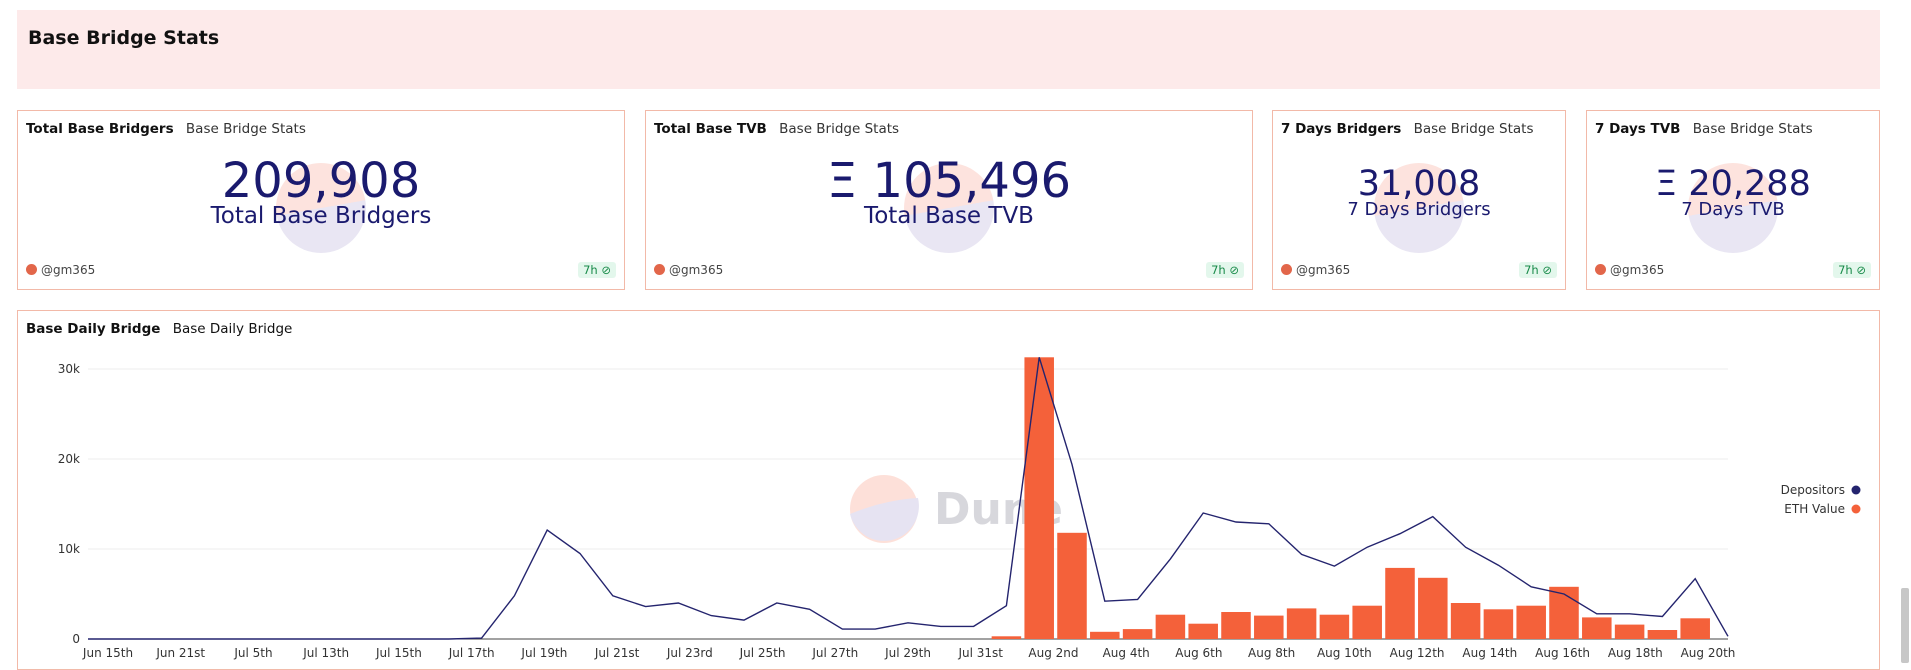 The height and width of the screenshot is (670, 1911). I want to click on dashboard-title: Base Bridge Stats, so click(124, 38).